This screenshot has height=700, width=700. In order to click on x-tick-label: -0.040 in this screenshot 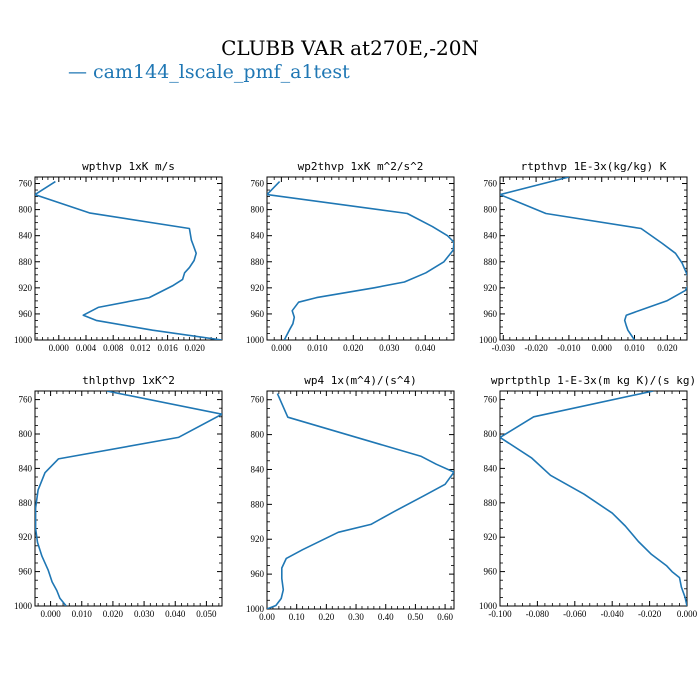, I will do `click(613, 614)`.